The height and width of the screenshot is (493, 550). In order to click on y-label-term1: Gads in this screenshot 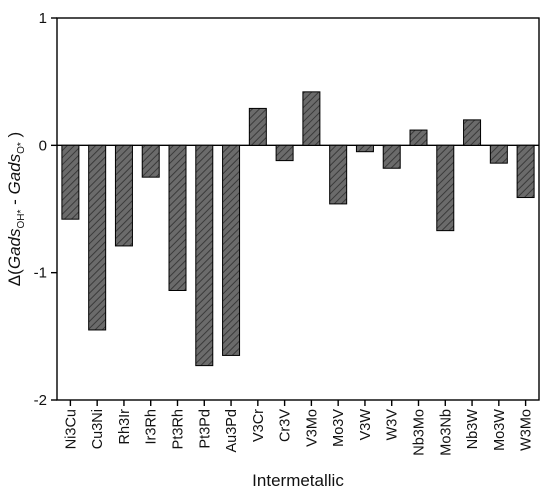, I will do `click(14, 248)`.